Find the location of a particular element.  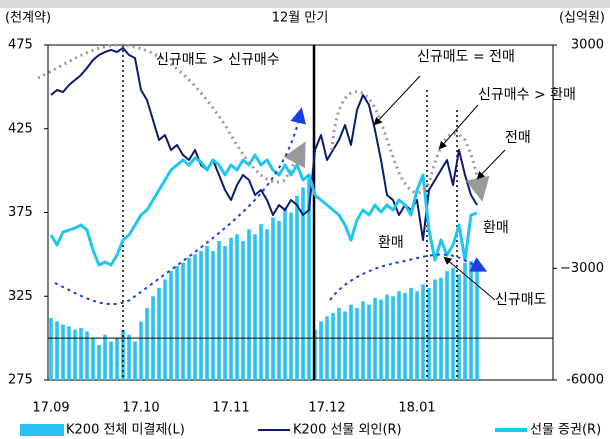

annotation: 신규매도 > 신규매수 is located at coordinates (218, 60).